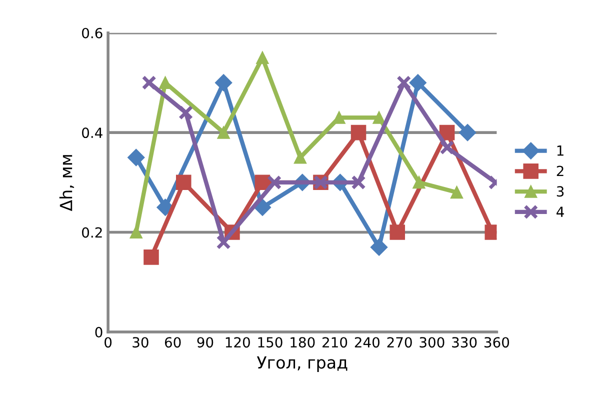  I want to click on x-tick-label: 330, so click(464, 342).